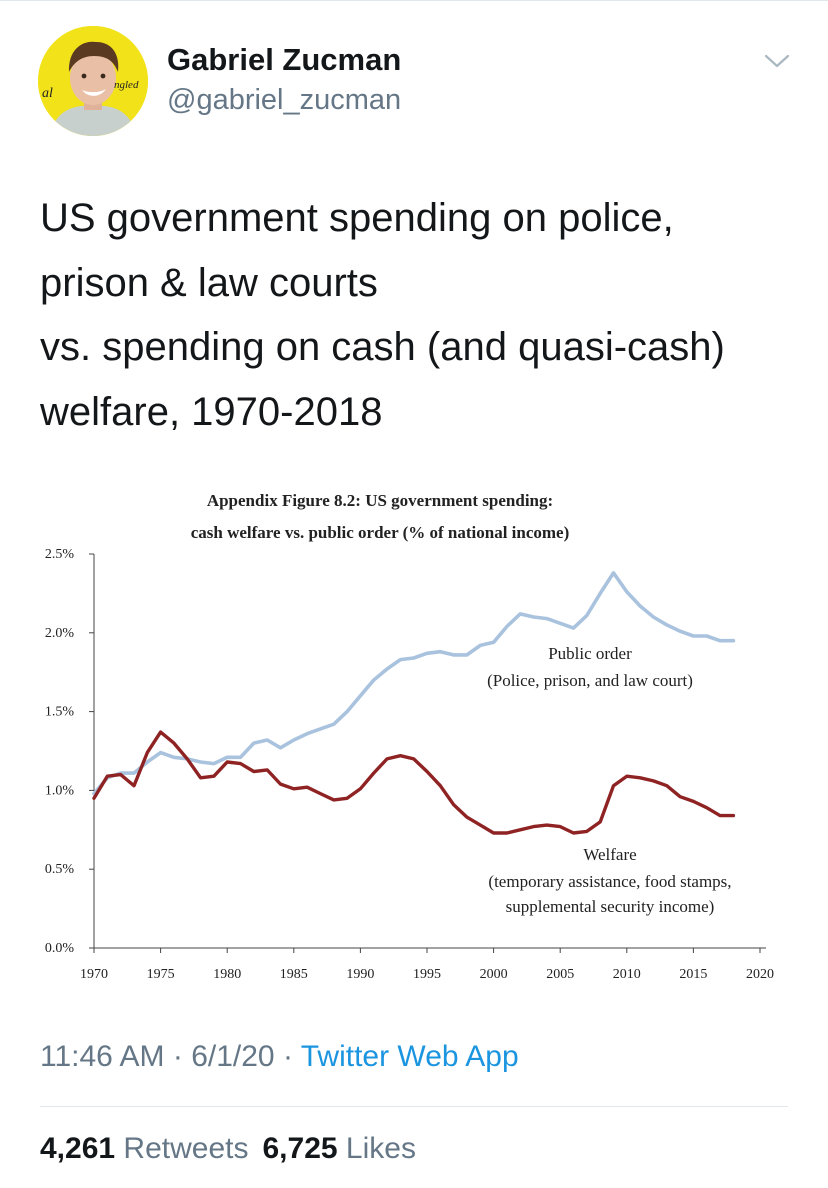  Describe the element at coordinates (94, 974) in the screenshot. I see `x-tick-label: 1970` at that location.